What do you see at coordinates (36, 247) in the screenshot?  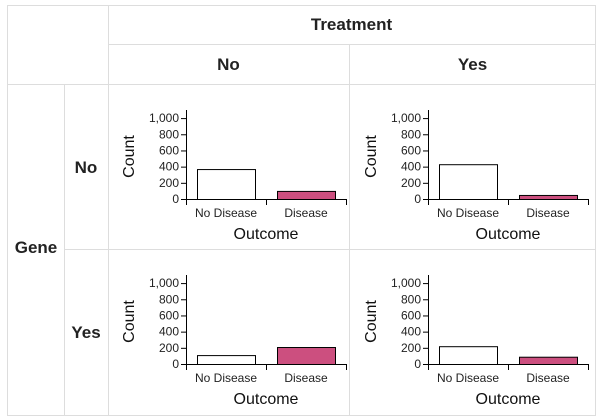 I see `row-header-gene: Gene` at bounding box center [36, 247].